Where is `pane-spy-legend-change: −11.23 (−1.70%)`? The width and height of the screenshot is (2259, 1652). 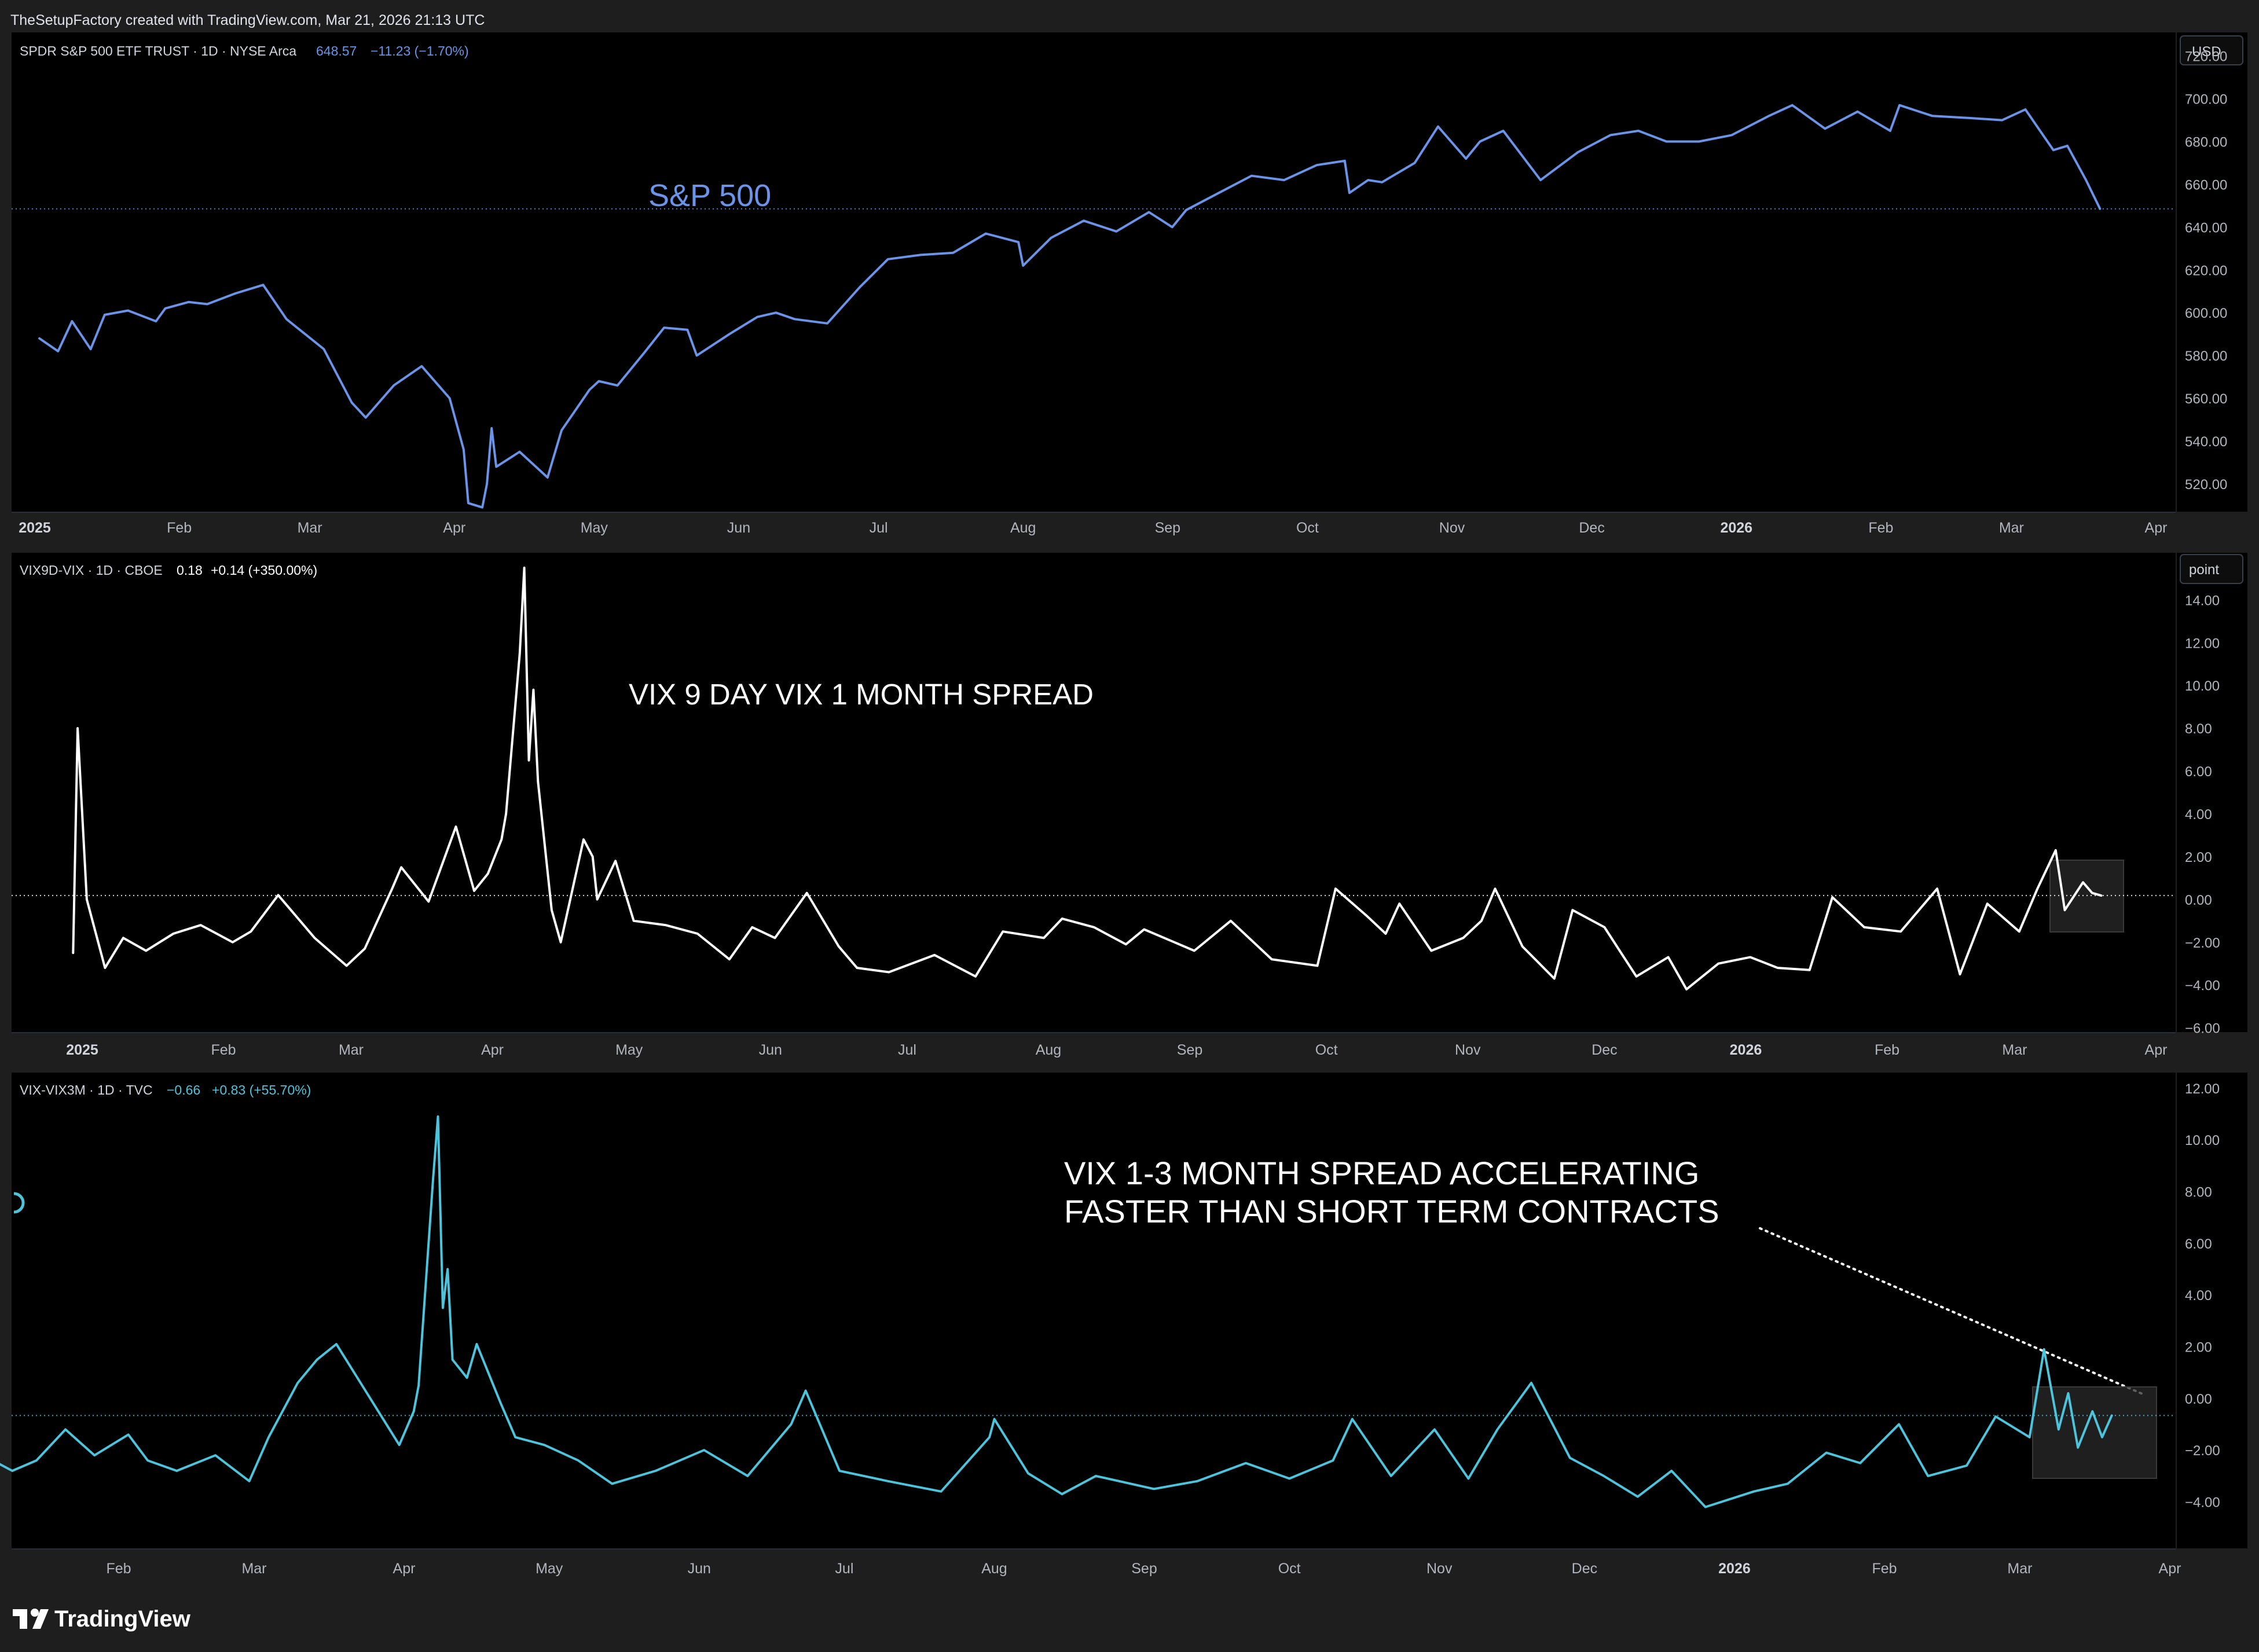 pane-spy-legend-change: −11.23 (−1.70%) is located at coordinates (420, 50).